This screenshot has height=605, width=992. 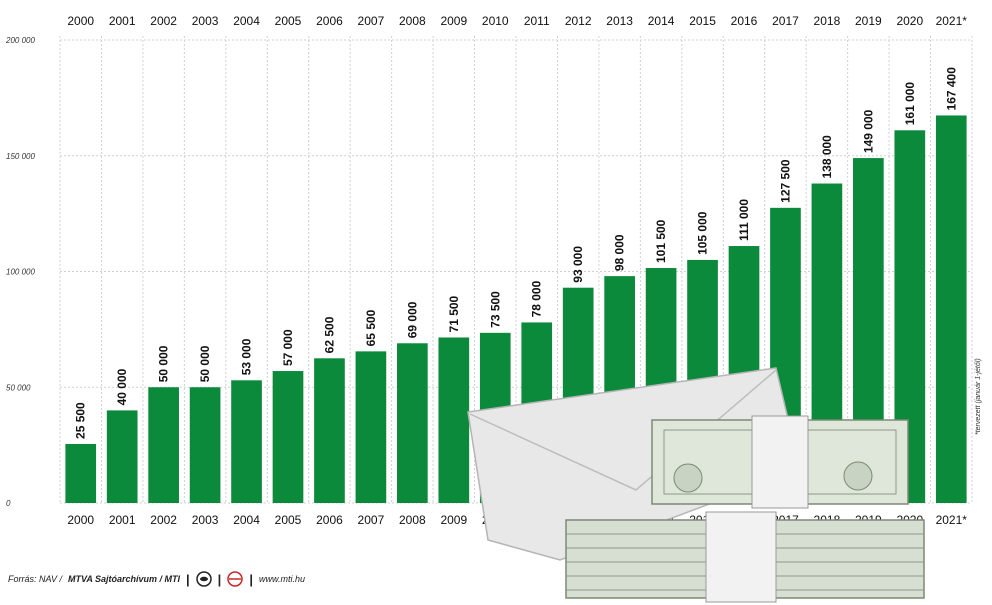 I want to click on source-agency: MTVA Sajtóarchívum / MTI, so click(x=124, y=579).